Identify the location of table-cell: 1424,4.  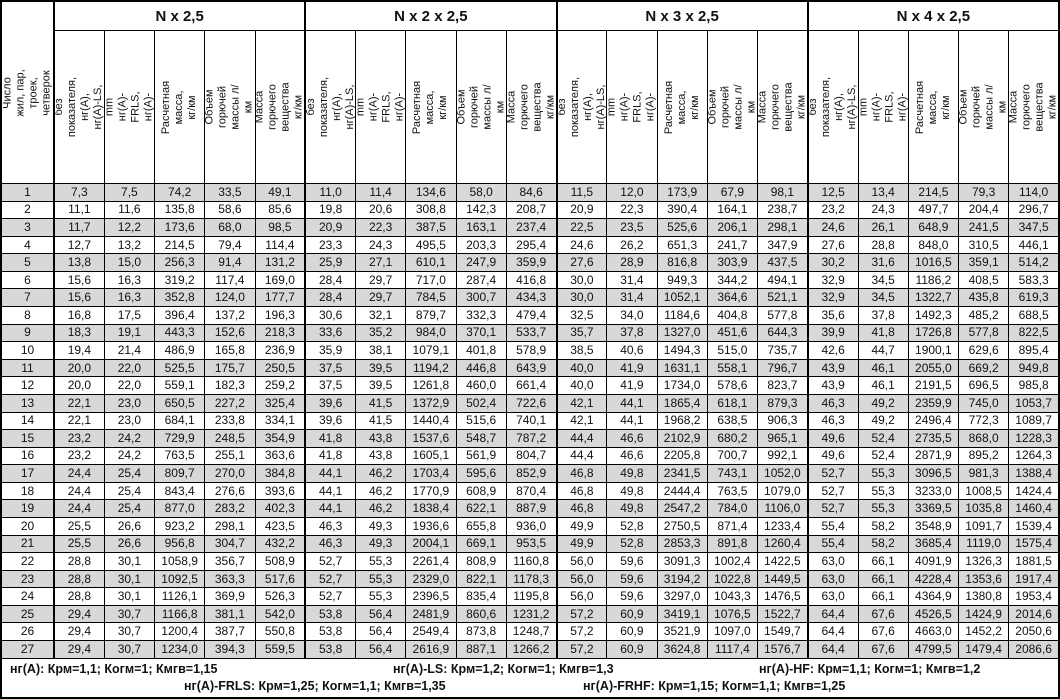
(1034, 491).